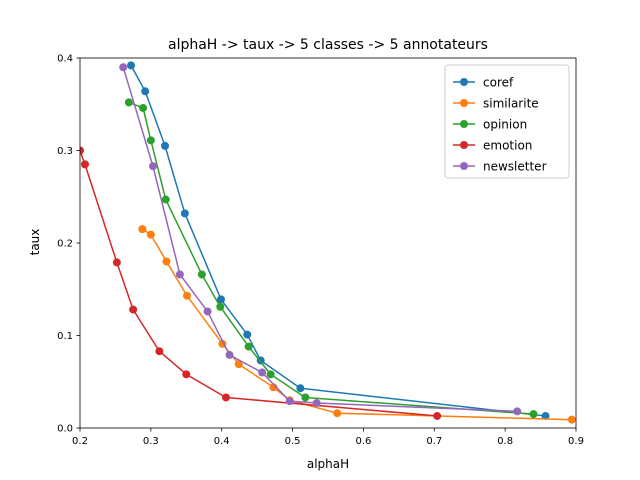  What do you see at coordinates (434, 441) in the screenshot?
I see `x-tick-label: 0.7` at bounding box center [434, 441].